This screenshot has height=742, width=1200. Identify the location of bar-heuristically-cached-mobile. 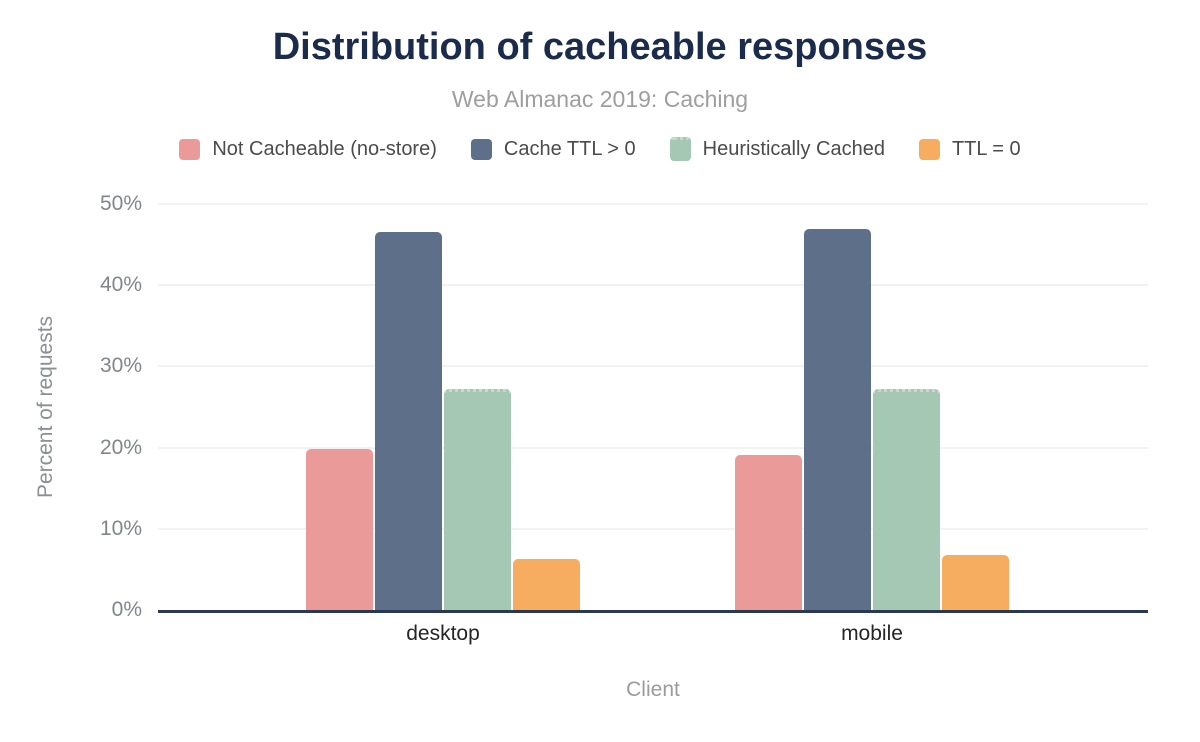
(906, 499).